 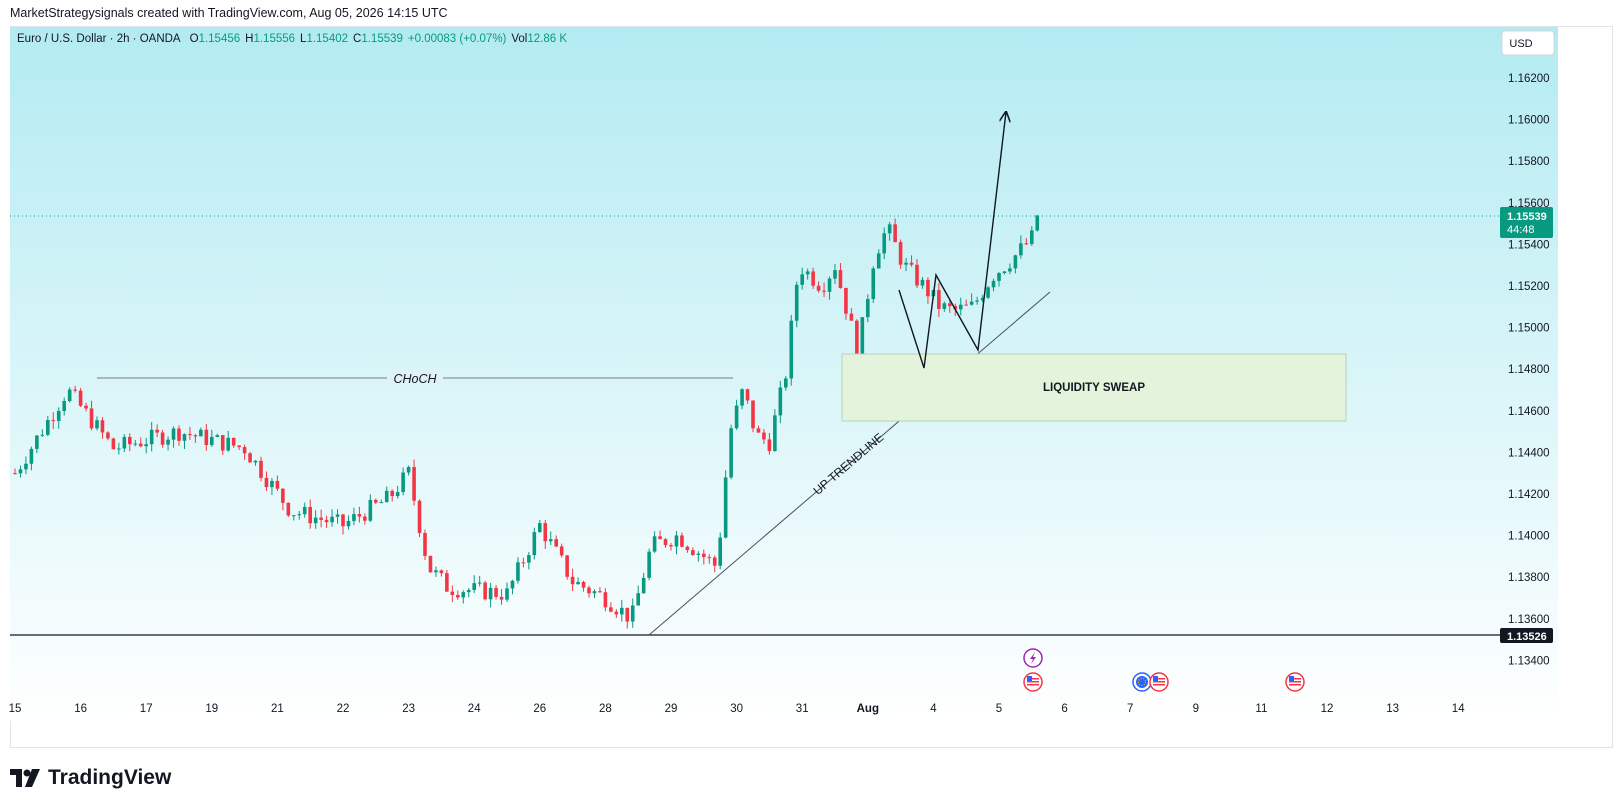 What do you see at coordinates (1528, 43) in the screenshot?
I see `currency-button: USD` at bounding box center [1528, 43].